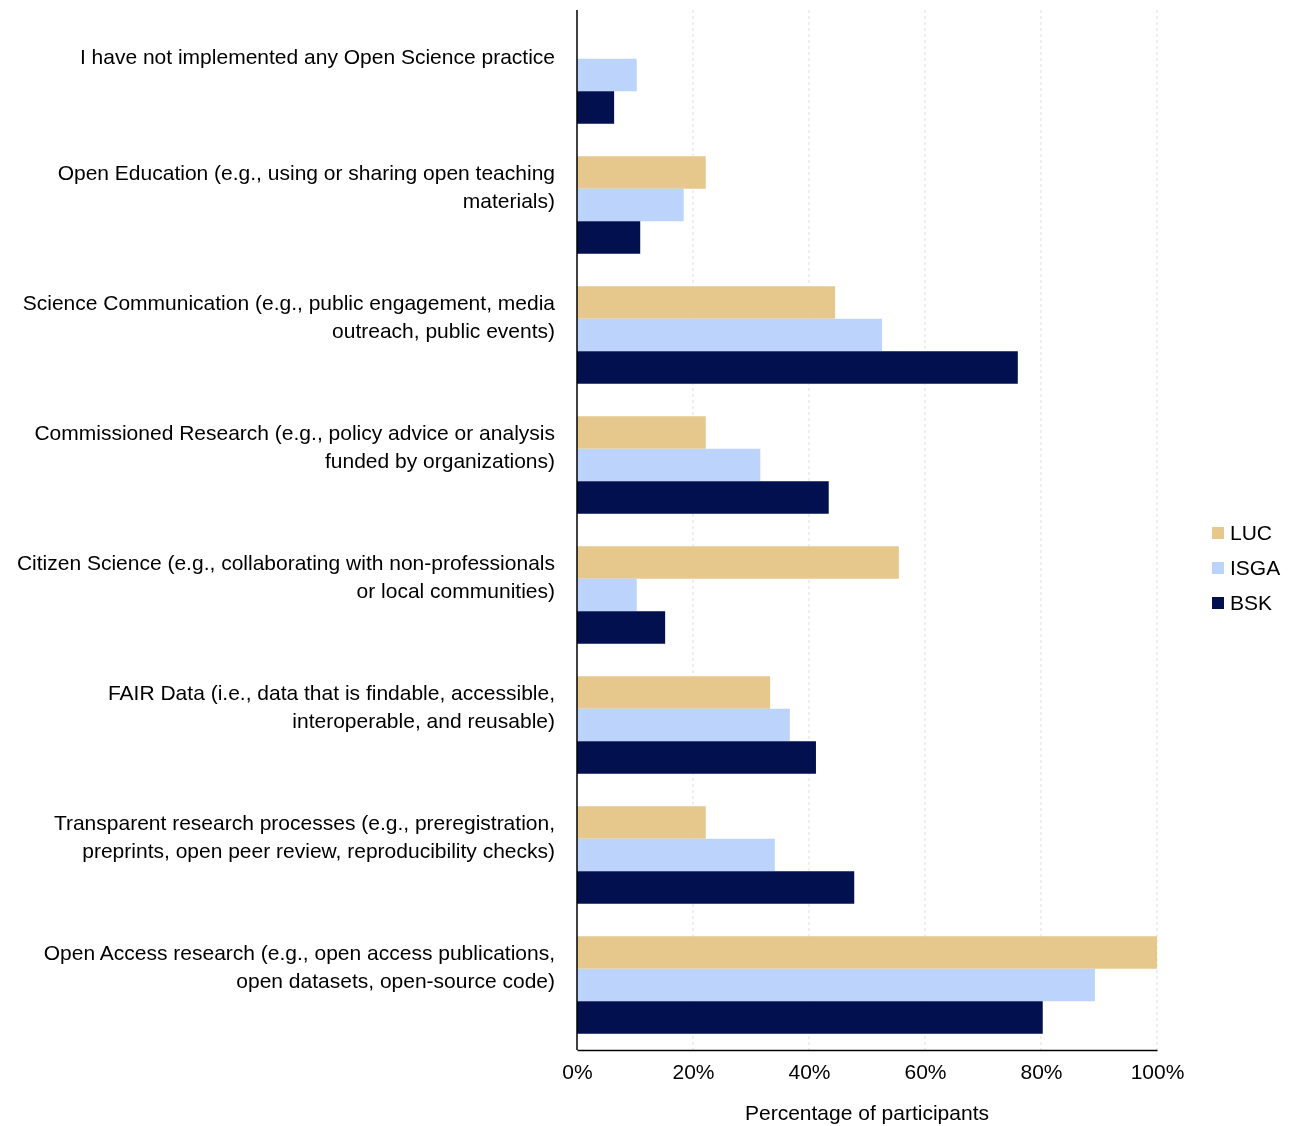 The image size is (1298, 1126). What do you see at coordinates (306, 187) in the screenshot?
I see `y-tick-label: Open Education (e.g., using or sharing open teaching materials)` at bounding box center [306, 187].